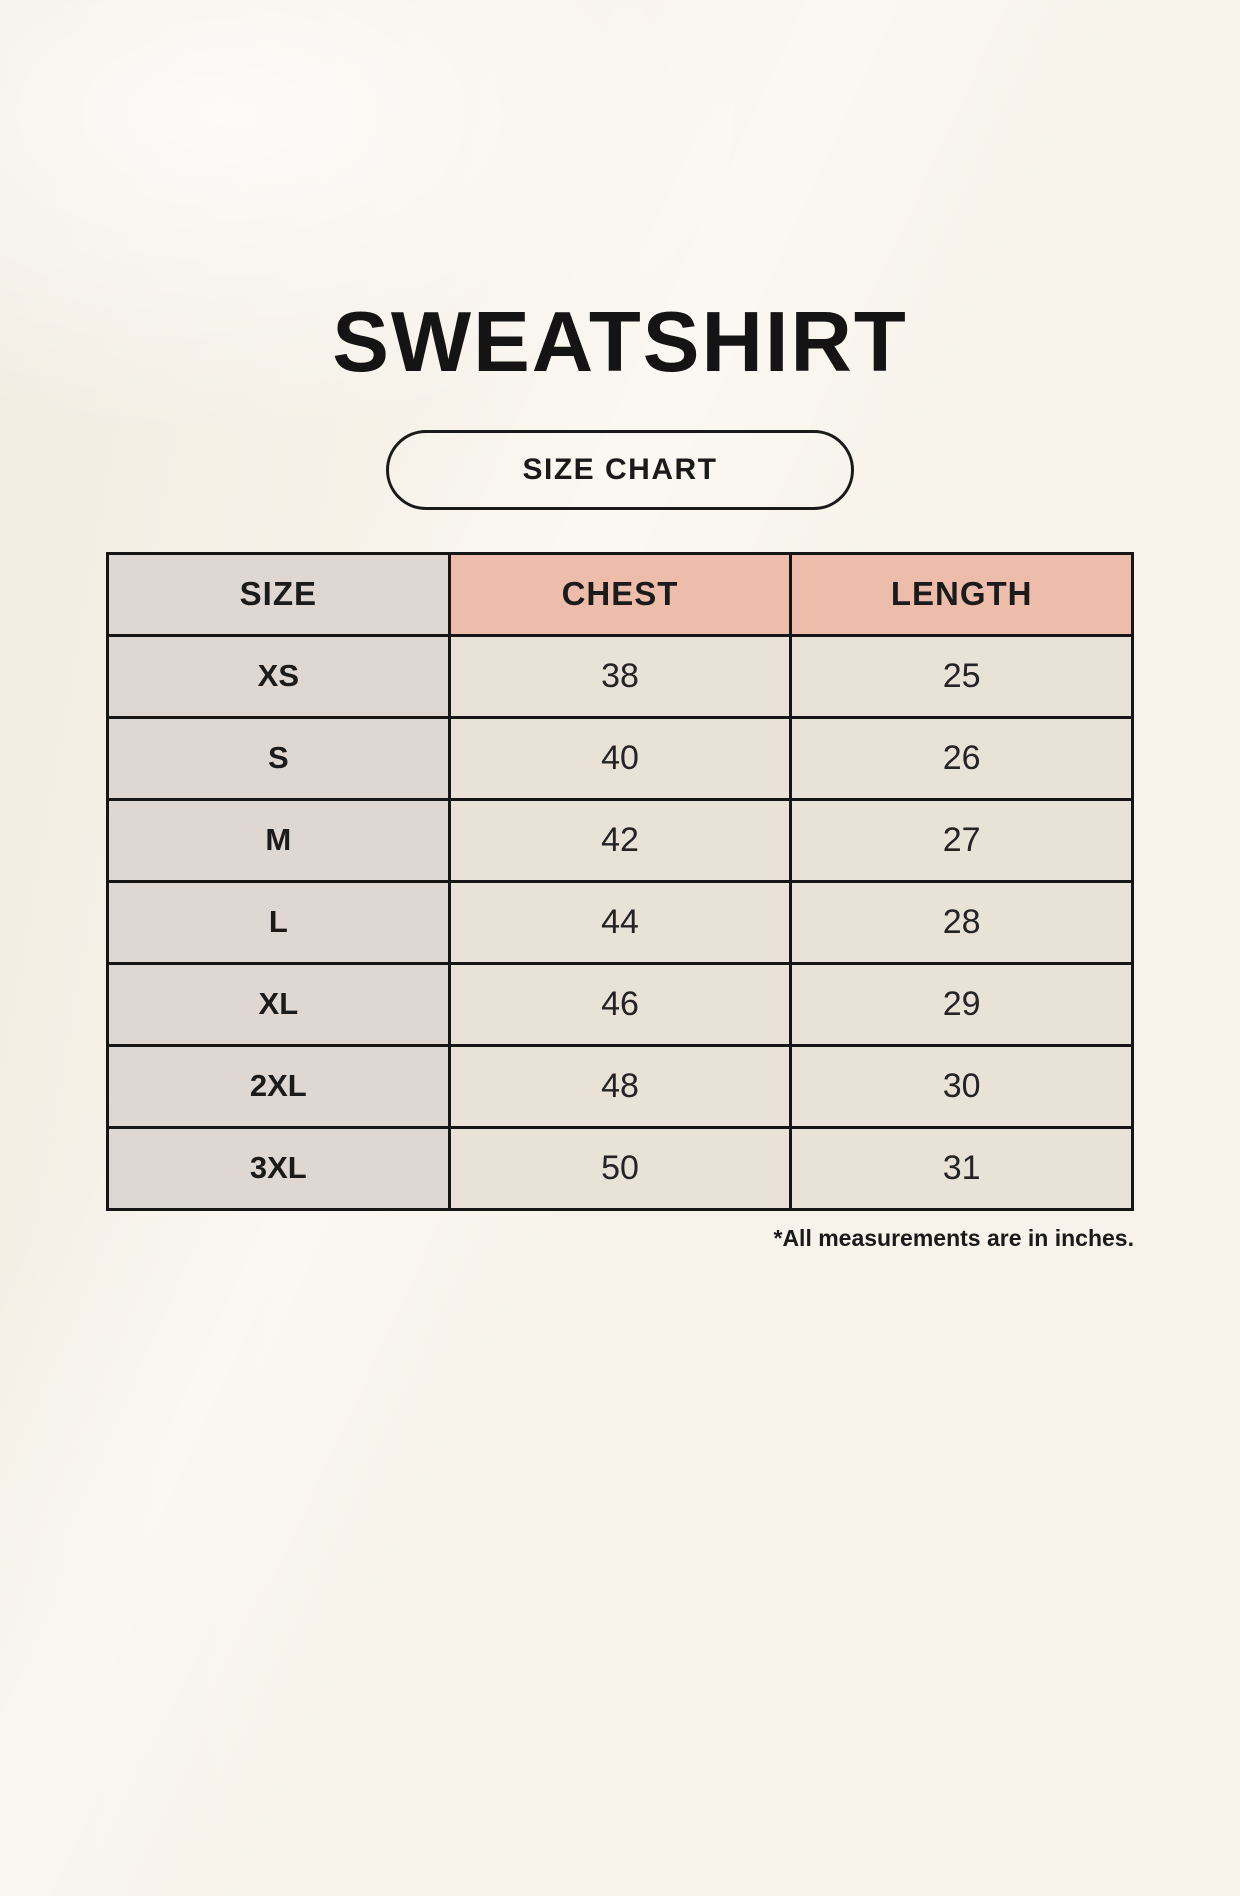 This screenshot has width=1240, height=1896. I want to click on chest-cell: 40, so click(620, 758).